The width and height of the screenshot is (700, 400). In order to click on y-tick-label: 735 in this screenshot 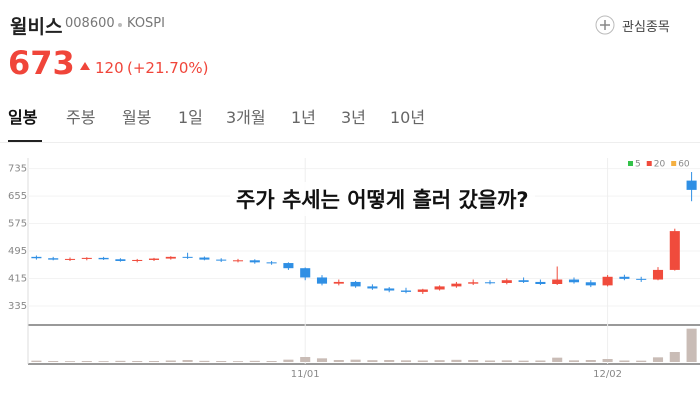, I will do `click(17, 169)`.